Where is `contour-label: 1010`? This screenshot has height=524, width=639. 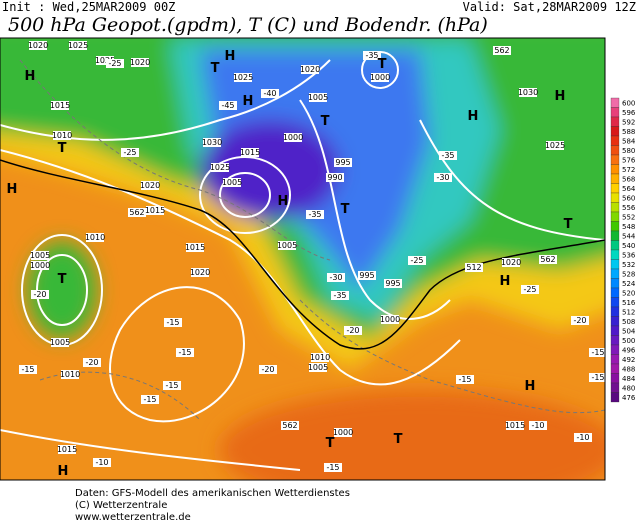 contour-label: 1010 is located at coordinates (62, 135).